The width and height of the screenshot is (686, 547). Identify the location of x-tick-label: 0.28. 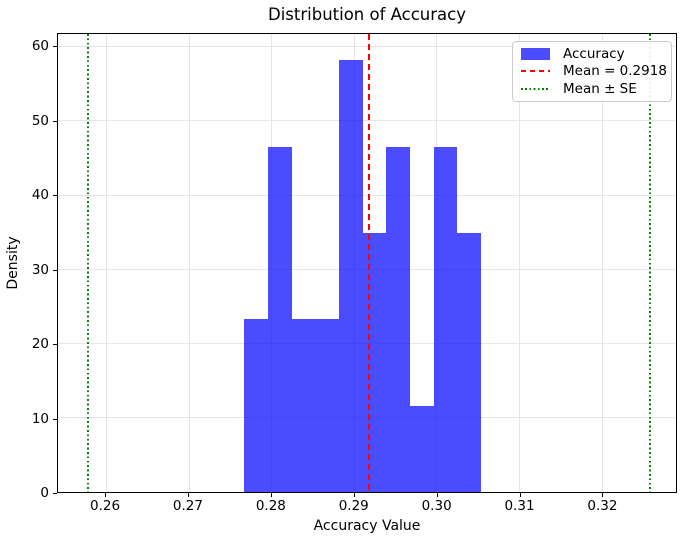
(270, 506).